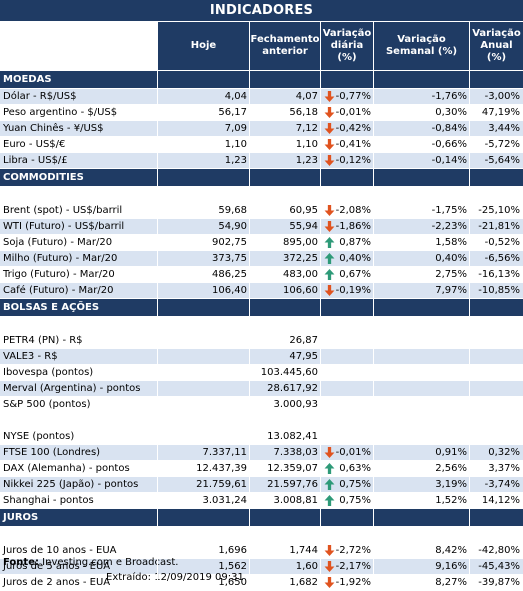 The image size is (523, 591). I want to click on column-divider, so click(249, 331).